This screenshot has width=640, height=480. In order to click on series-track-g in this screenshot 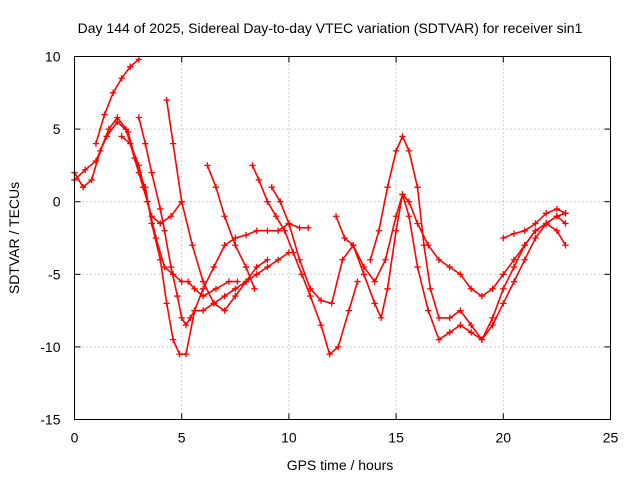, I will do `click(231, 227)`.